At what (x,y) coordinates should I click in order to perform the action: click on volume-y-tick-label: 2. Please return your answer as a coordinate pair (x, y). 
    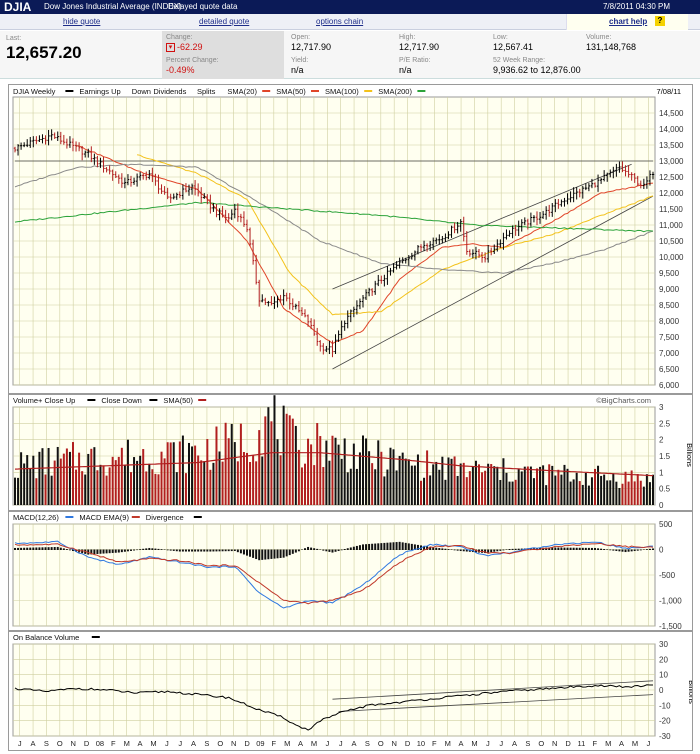
    Looking at the image, I should click on (661, 440).